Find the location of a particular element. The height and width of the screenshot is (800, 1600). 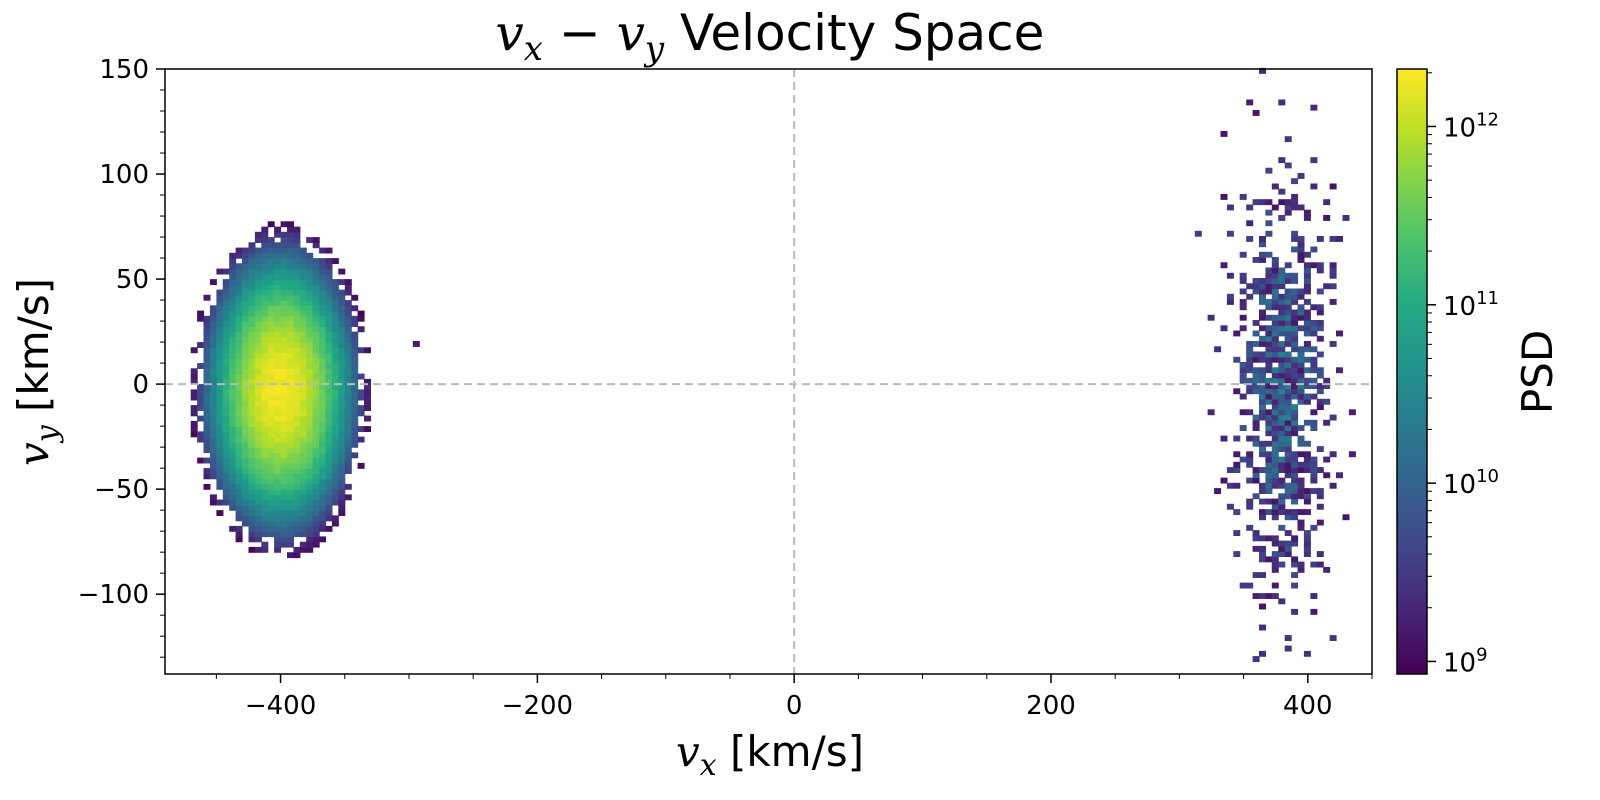

y-tick-label: 50 is located at coordinates (132, 280).